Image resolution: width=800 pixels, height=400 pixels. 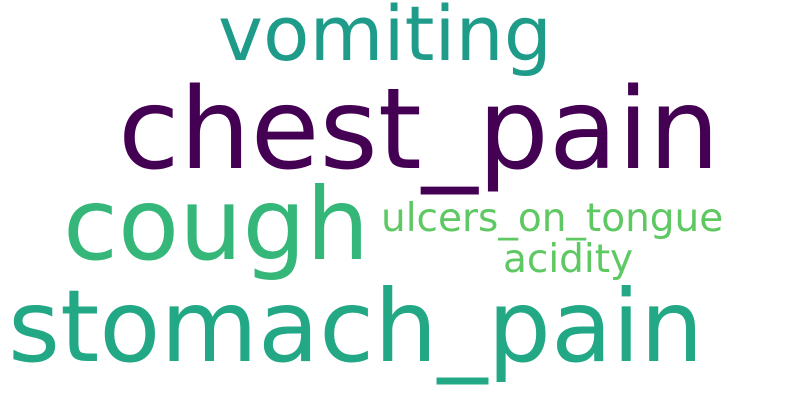 I want to click on word-cough: cough, so click(x=216, y=224).